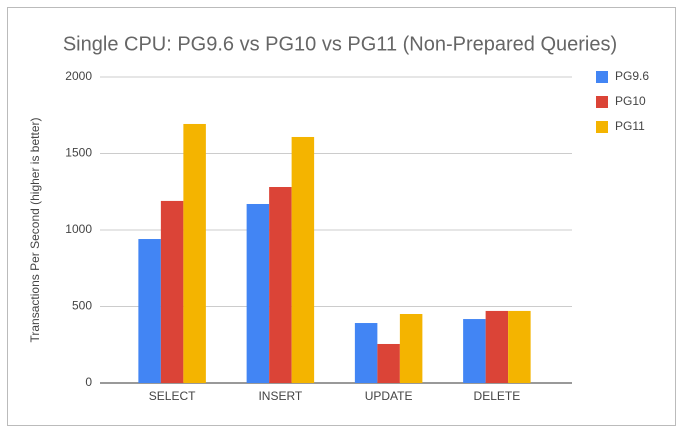 The height and width of the screenshot is (435, 683). Describe the element at coordinates (78, 153) in the screenshot. I see `y-tick-label: 1500` at that location.